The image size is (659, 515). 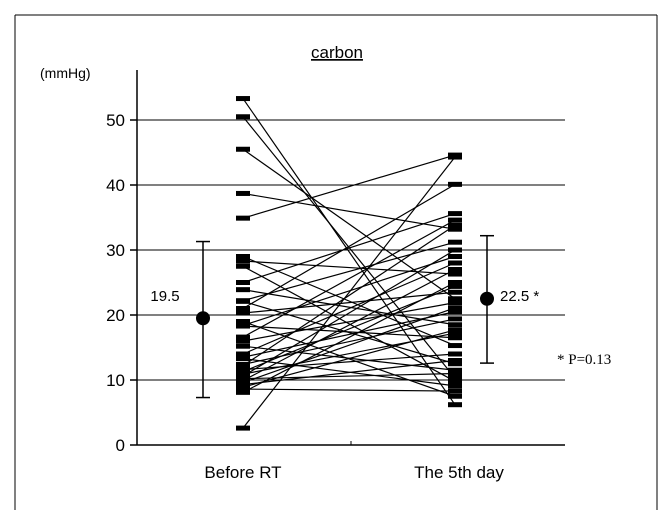 I want to click on y-tick-label-0: 0, so click(x=120, y=445).